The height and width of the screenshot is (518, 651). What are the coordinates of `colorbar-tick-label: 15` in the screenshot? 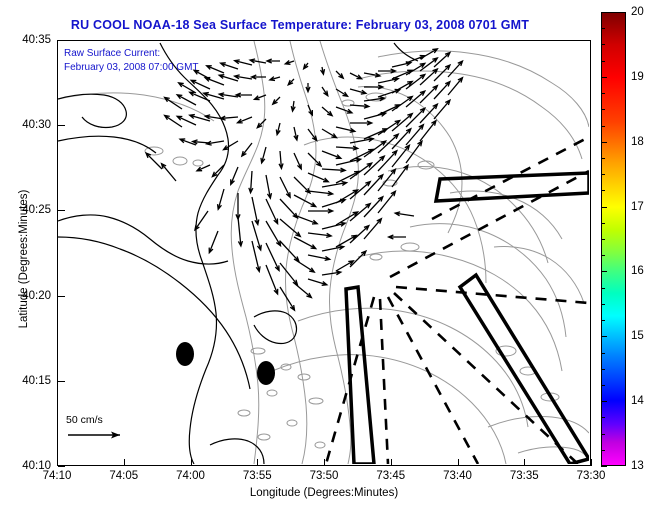 It's located at (637, 336).